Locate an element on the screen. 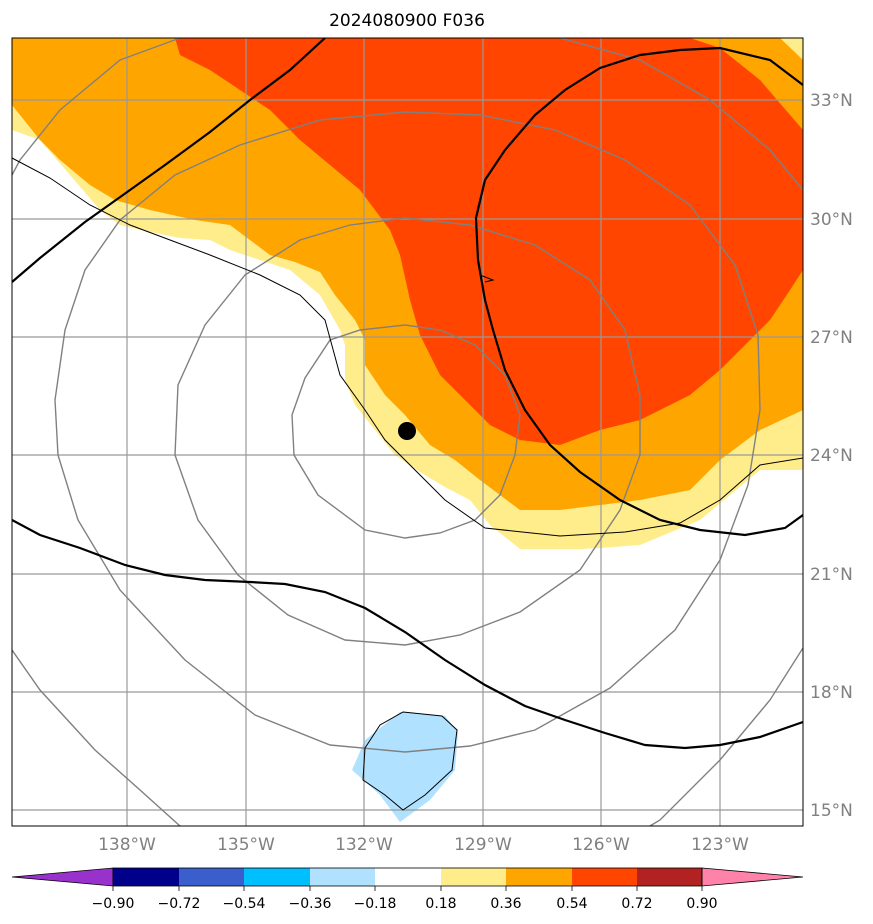 The height and width of the screenshot is (924, 873). colorbar-tick-marks is located at coordinates (407, 888).